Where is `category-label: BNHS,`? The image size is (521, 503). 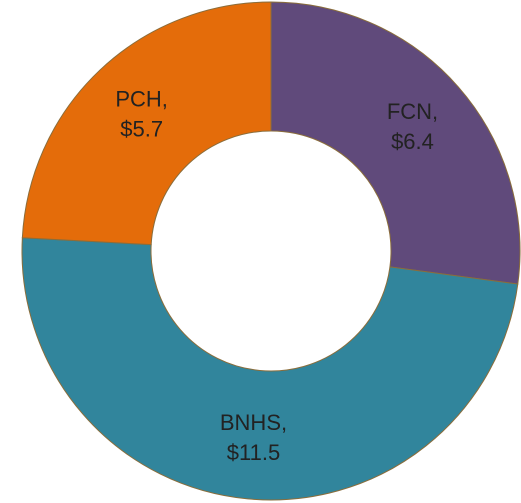
category-label: BNHS, is located at coordinates (253, 422).